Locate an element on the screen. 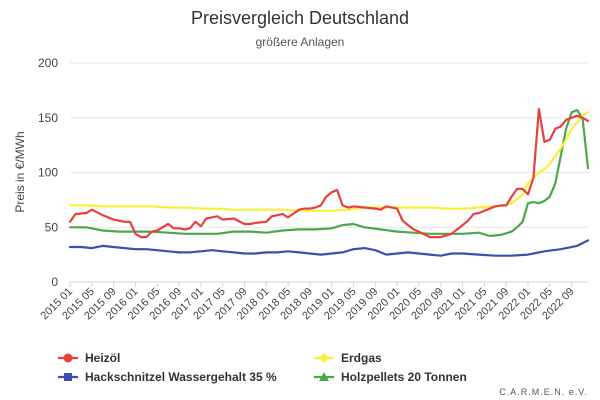  legend-label: Erdgas is located at coordinates (361, 358).